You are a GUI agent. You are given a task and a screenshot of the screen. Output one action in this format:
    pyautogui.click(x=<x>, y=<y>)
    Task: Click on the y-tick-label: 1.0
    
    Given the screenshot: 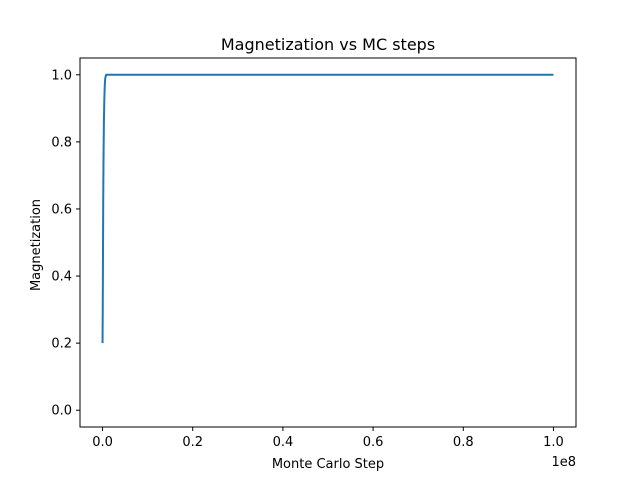 What is the action you would take?
    pyautogui.click(x=61, y=75)
    